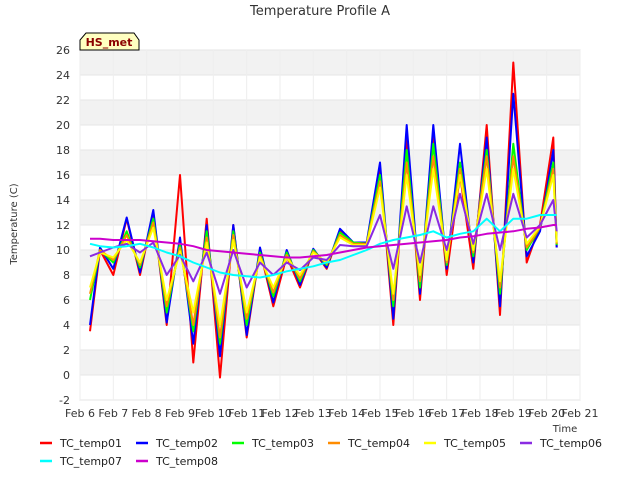 The image size is (640, 480). Describe the element at coordinates (186, 443) in the screenshot. I see `legend-label: TC_temp02` at that location.